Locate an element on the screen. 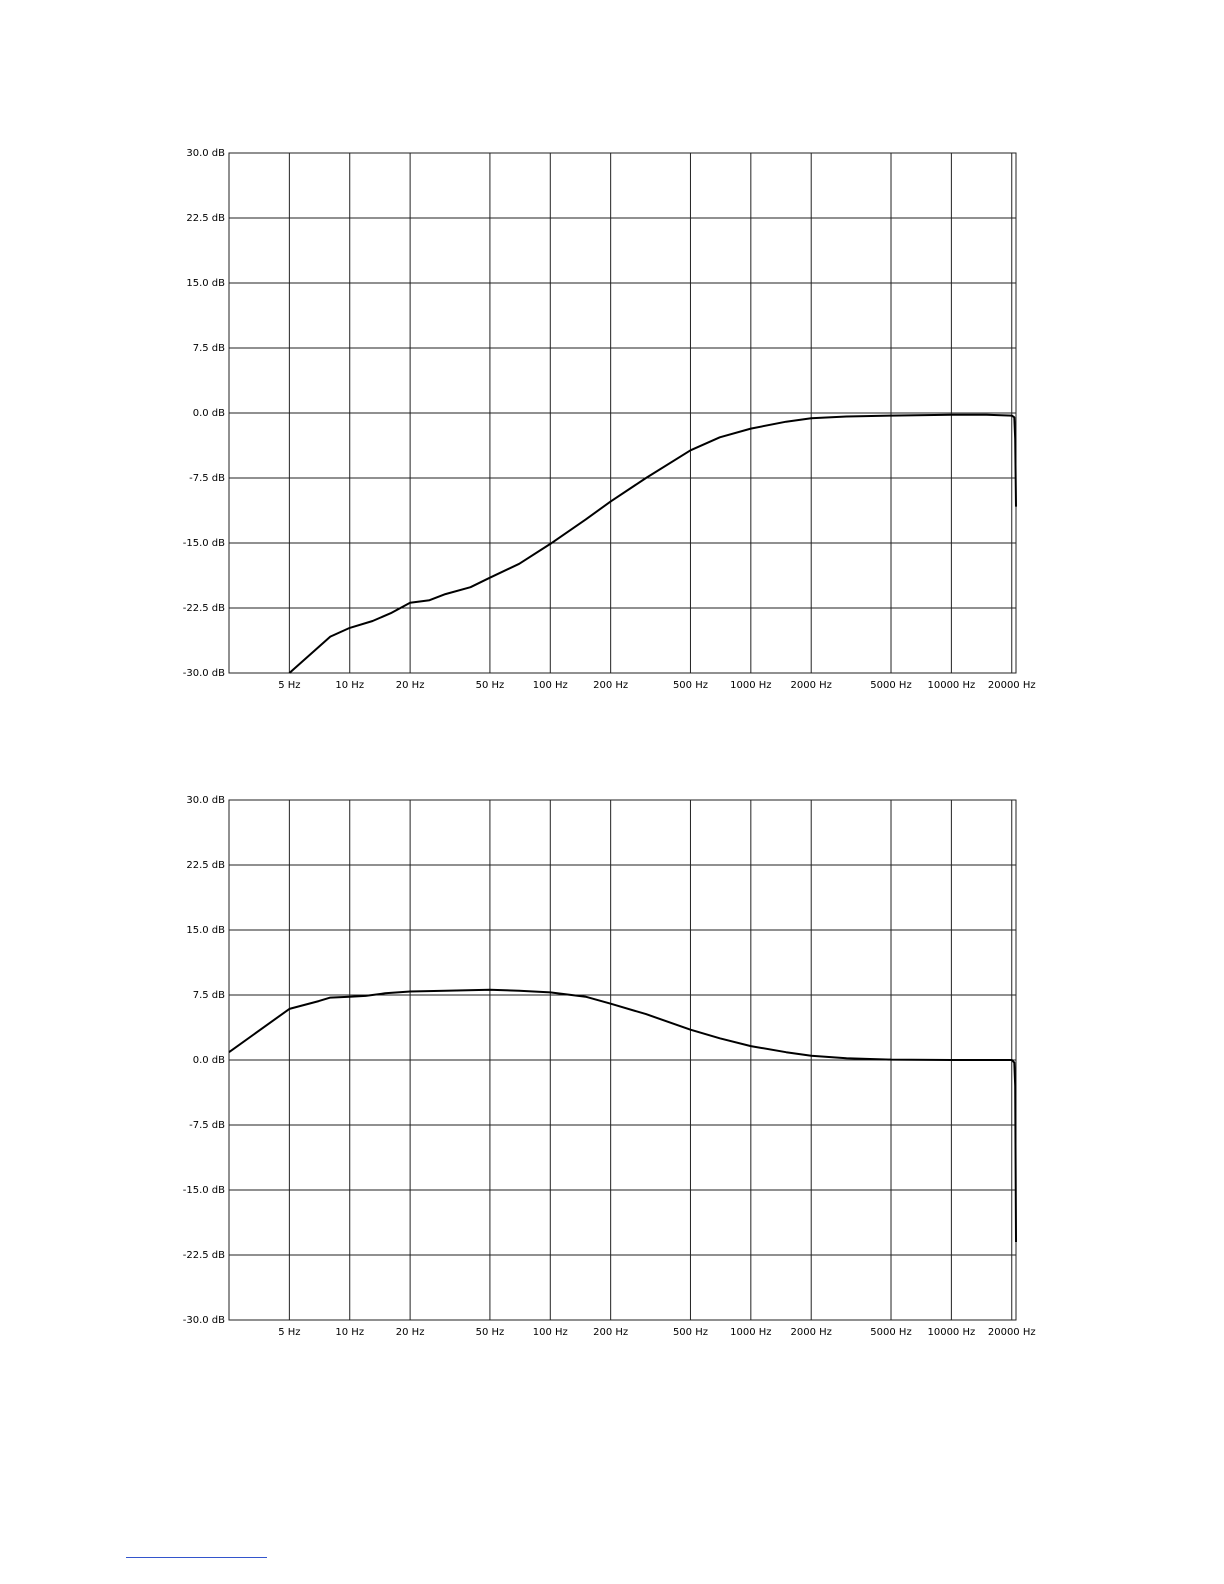 The width and height of the screenshot is (1224, 1584). footnote-separator-line is located at coordinates (196, 1557).